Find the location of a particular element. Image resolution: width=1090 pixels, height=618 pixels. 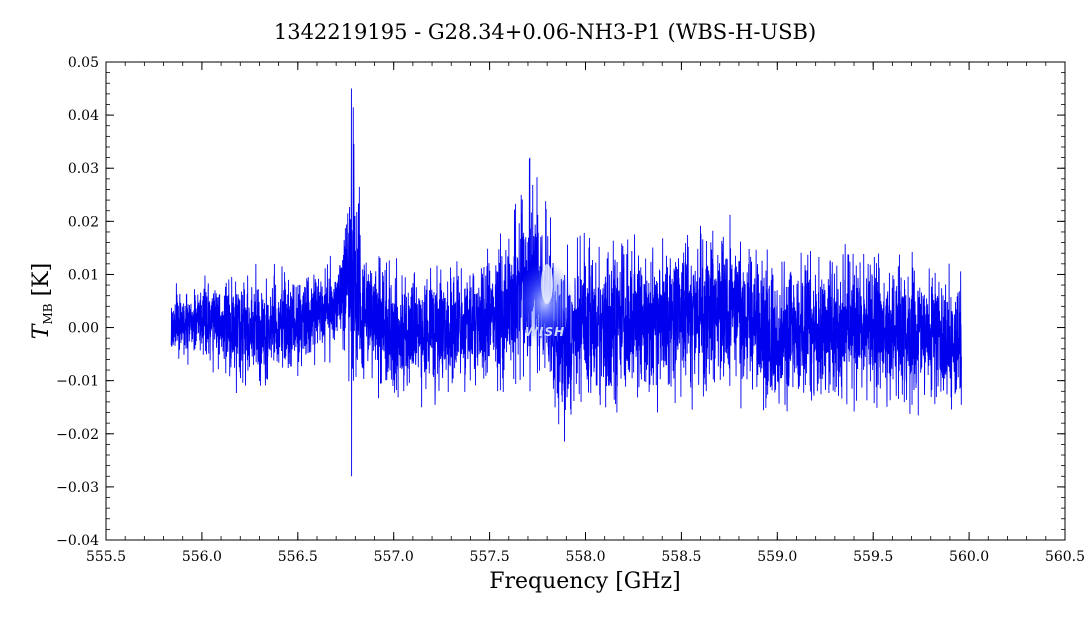

x-tick-label: 557.0 is located at coordinates (394, 557).